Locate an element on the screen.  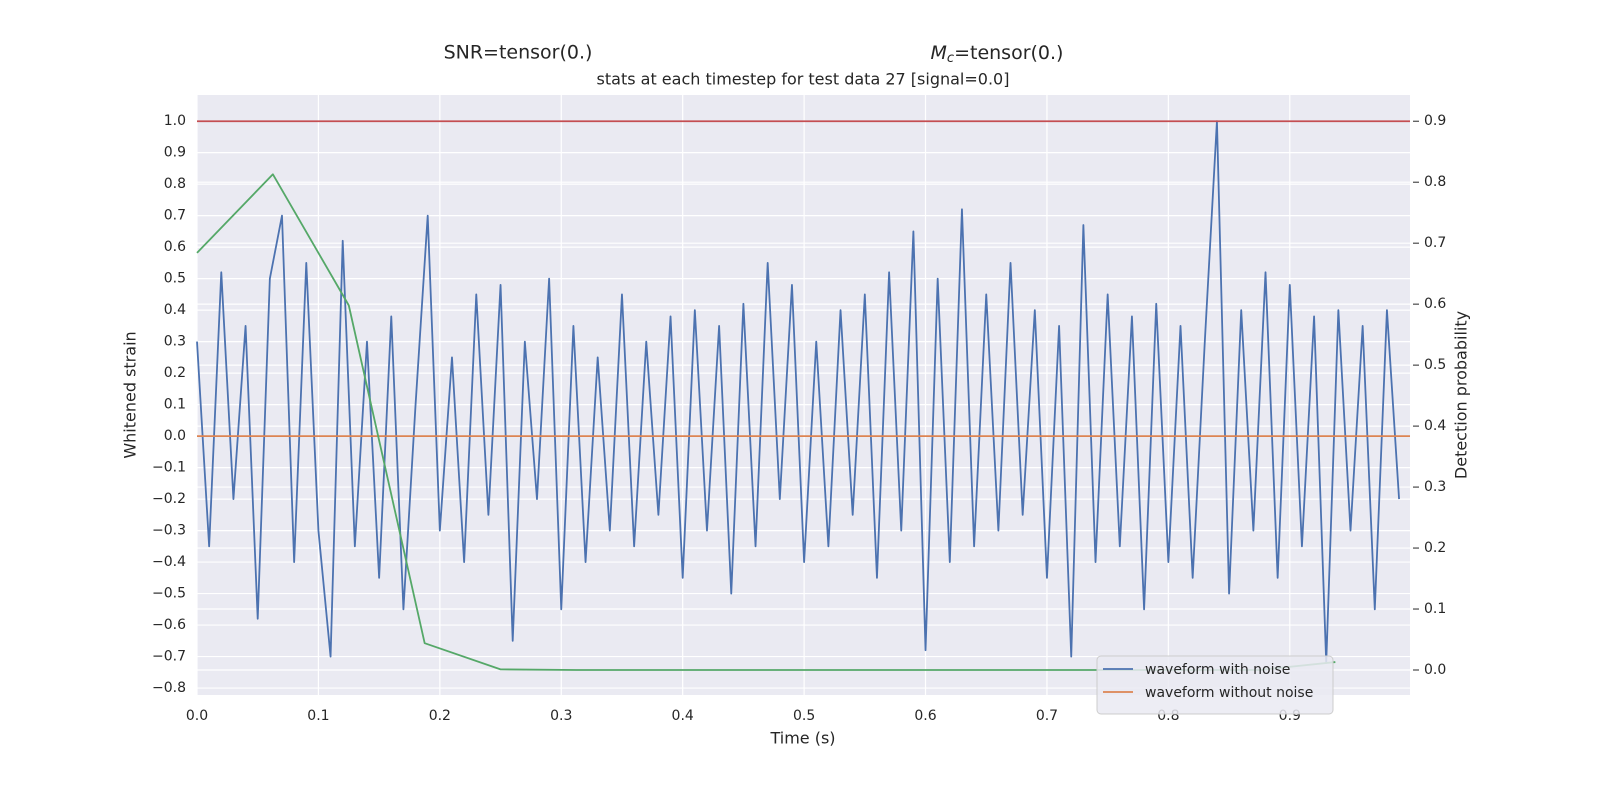
y-tick-label: −0.5 is located at coordinates (169, 594).